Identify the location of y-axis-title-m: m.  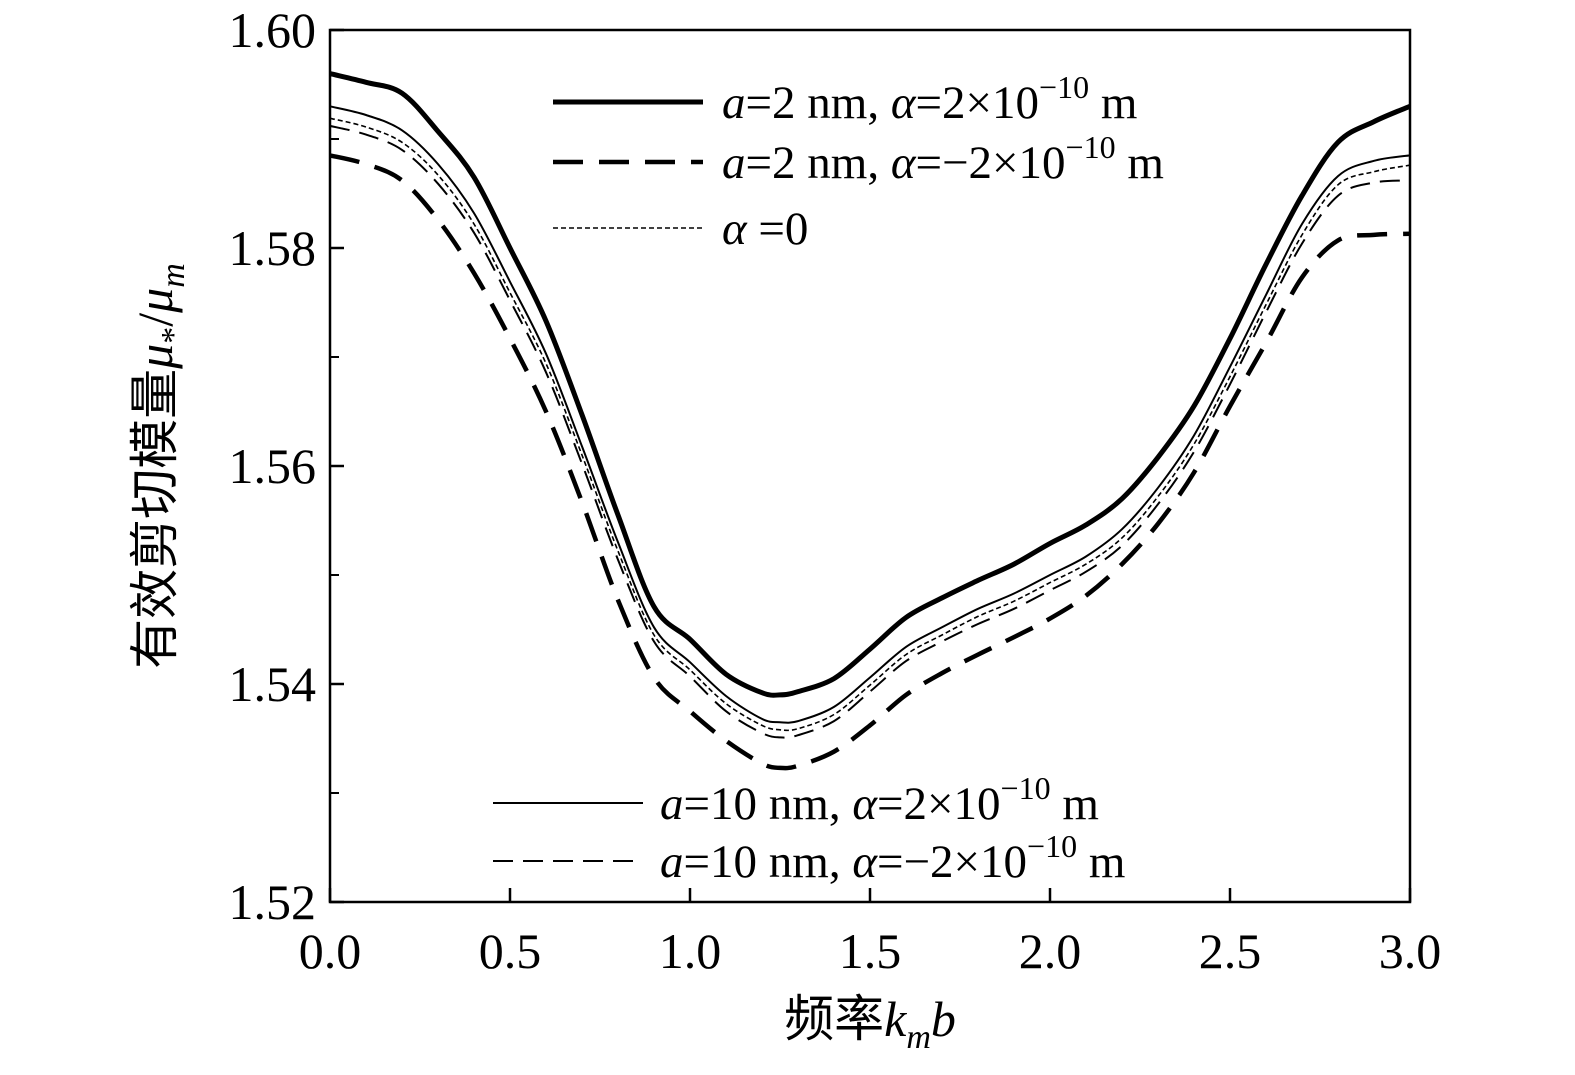
(173, 275).